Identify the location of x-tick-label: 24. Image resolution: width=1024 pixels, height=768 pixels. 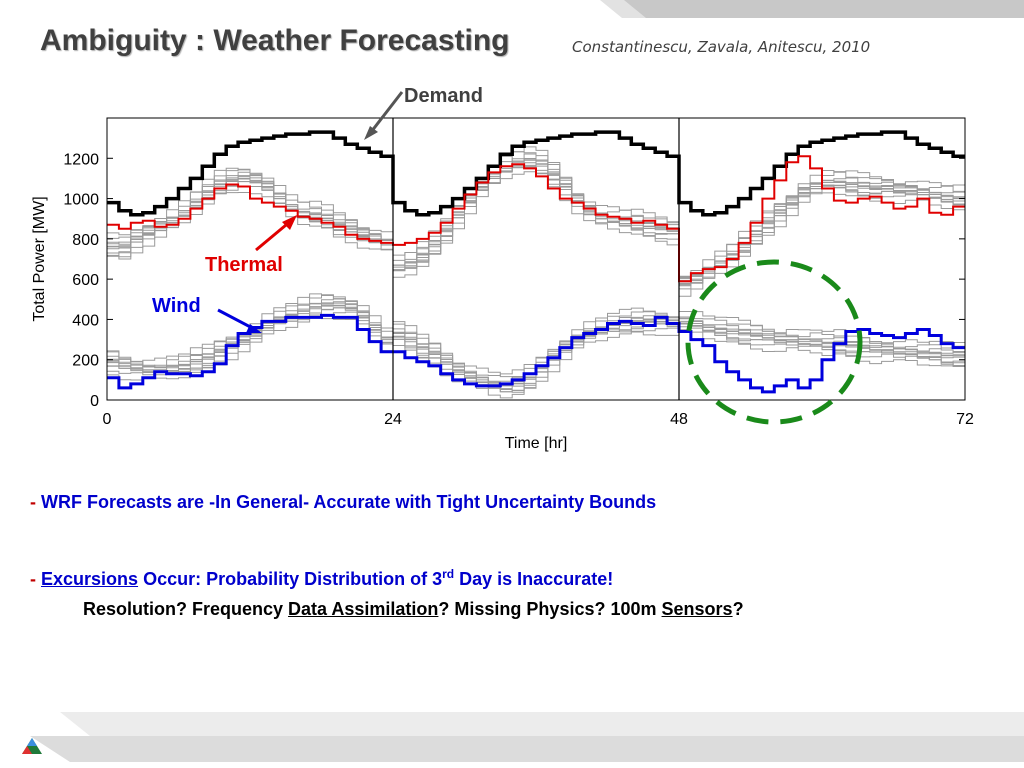
(393, 419).